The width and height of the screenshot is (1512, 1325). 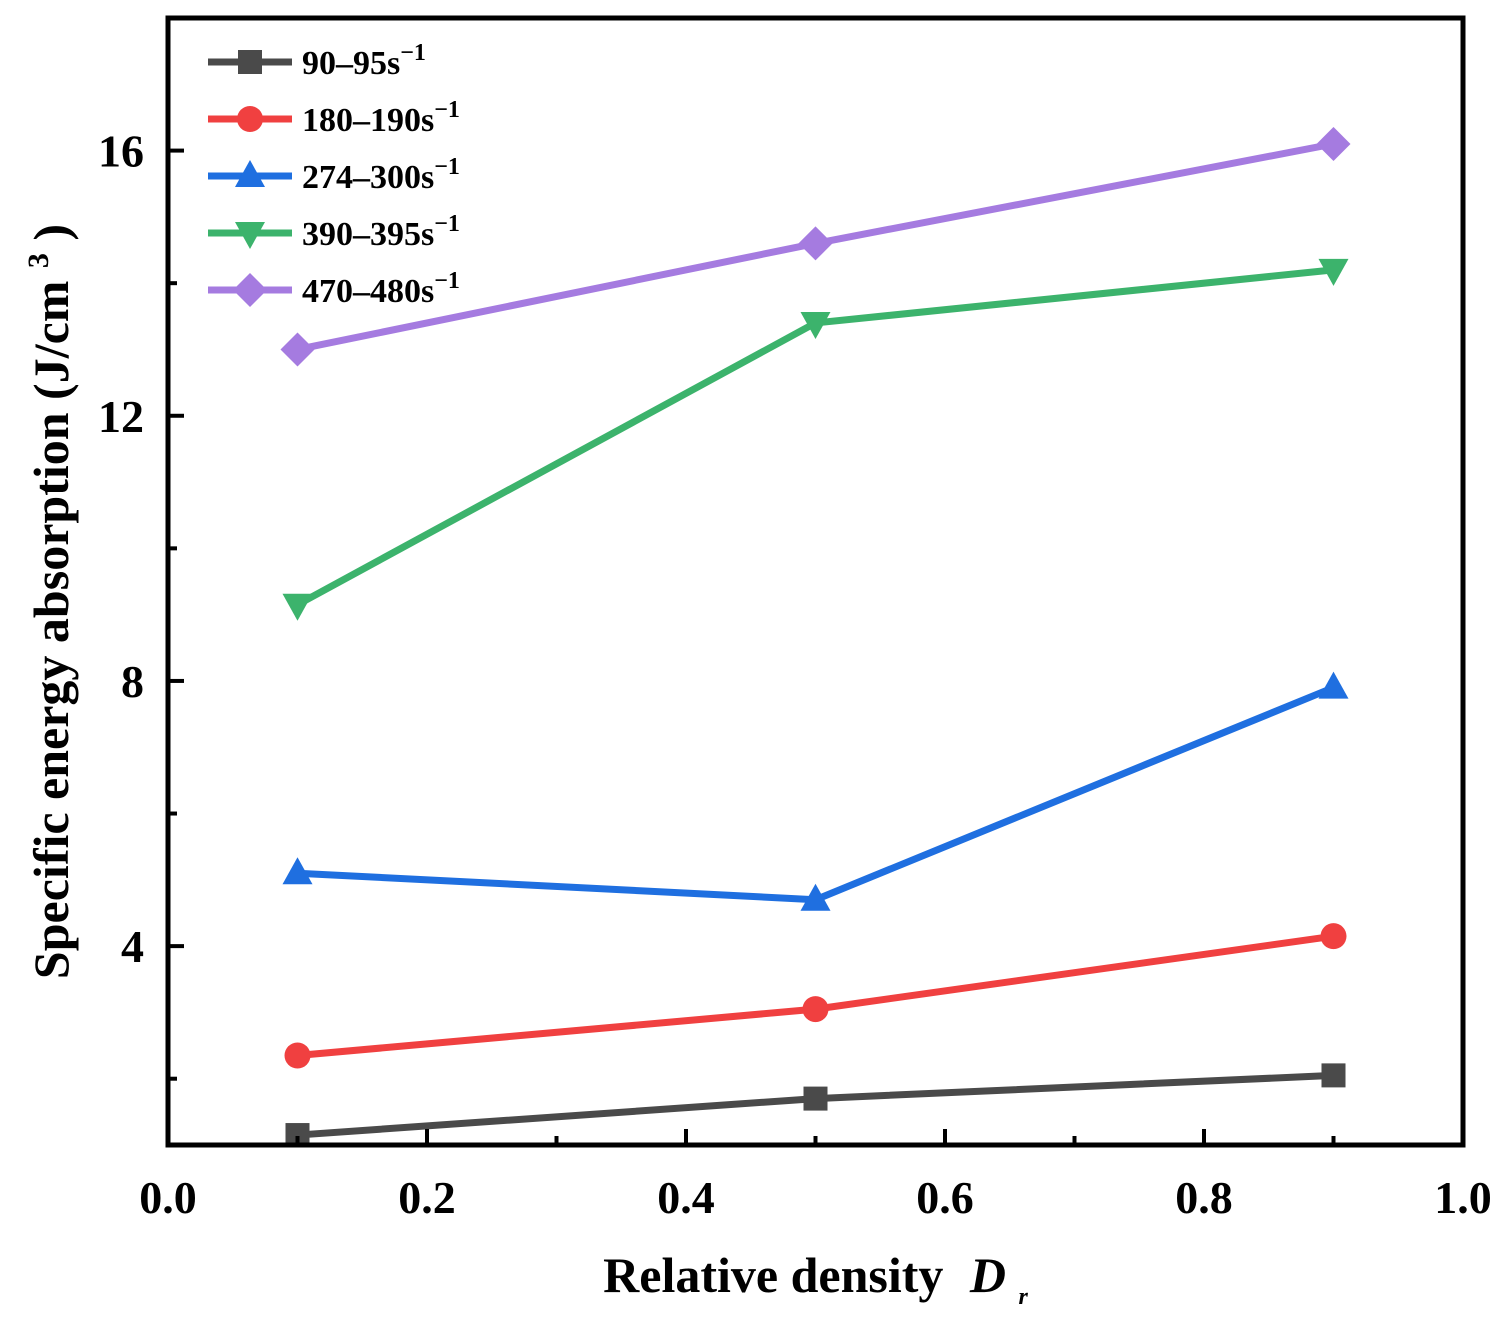 What do you see at coordinates (427, 1197) in the screenshot?
I see `x-tick-label: 0.2` at bounding box center [427, 1197].